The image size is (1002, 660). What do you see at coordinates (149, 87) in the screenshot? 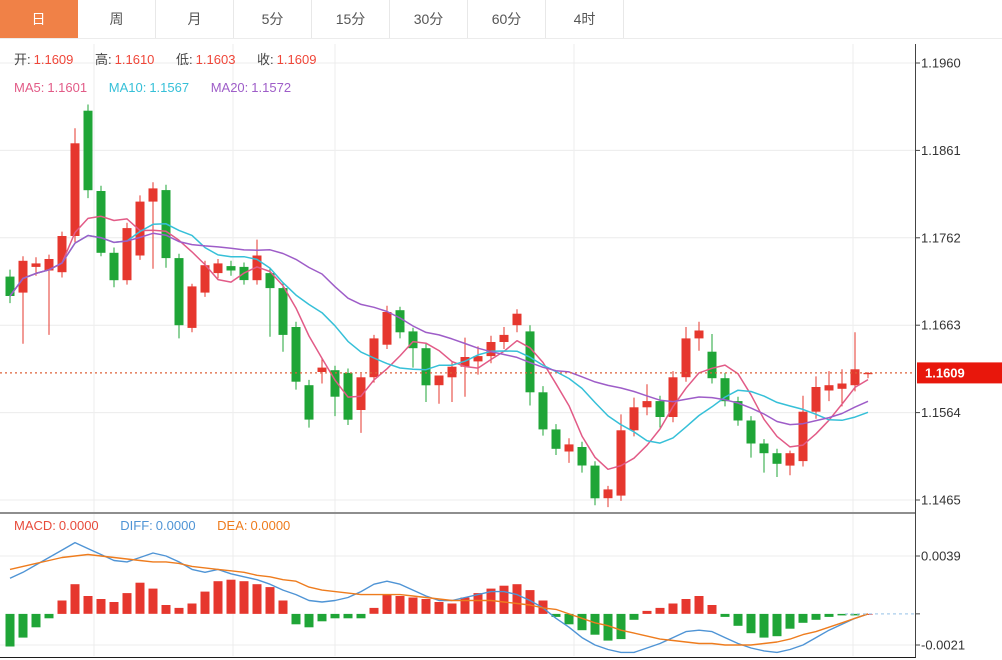
I see `ma10-pair: MA10: 1.1567` at bounding box center [149, 87].